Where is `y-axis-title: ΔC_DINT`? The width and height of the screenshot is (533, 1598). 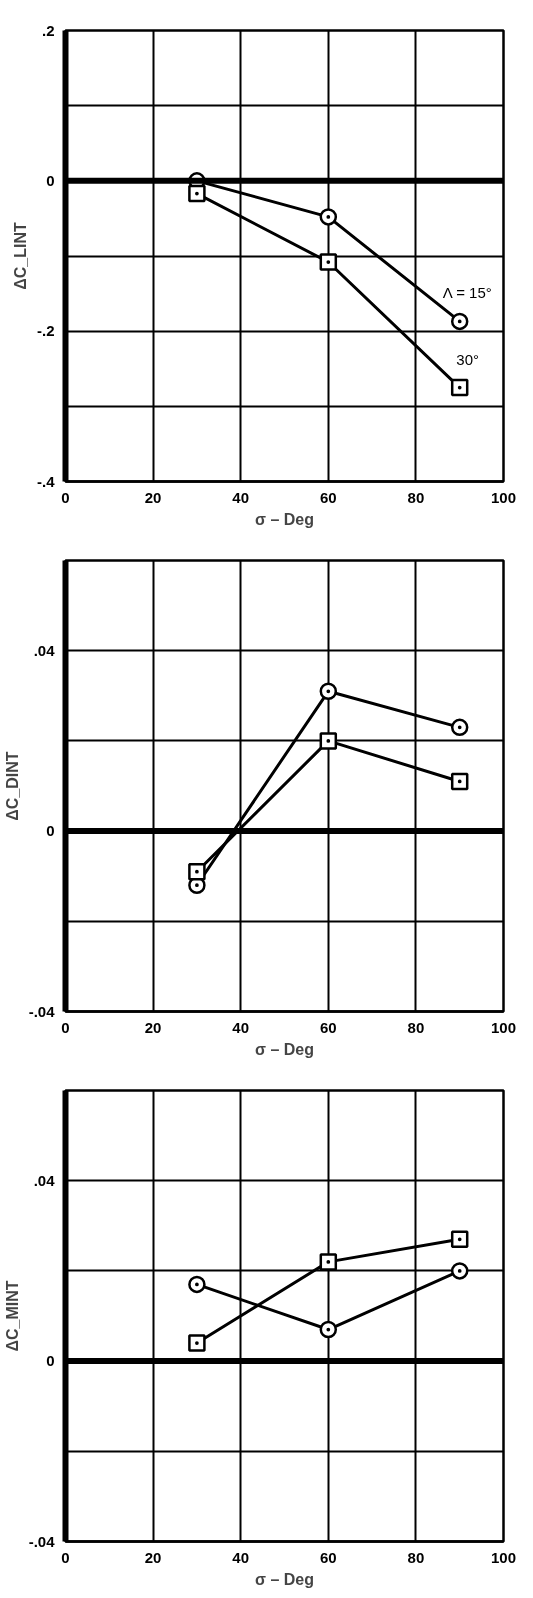 y-axis-title: ΔC_DINT is located at coordinates (12, 786).